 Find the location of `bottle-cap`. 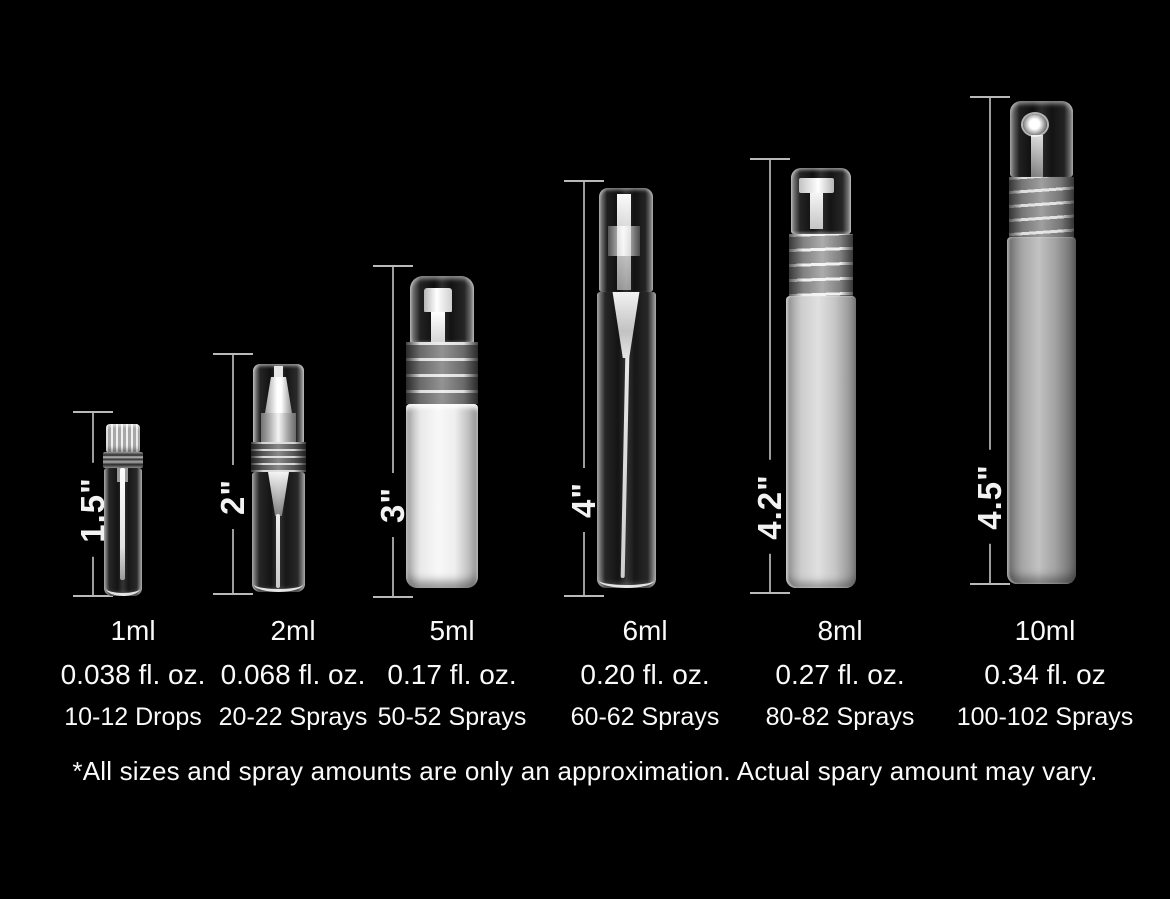

bottle-cap is located at coordinates (123, 438).